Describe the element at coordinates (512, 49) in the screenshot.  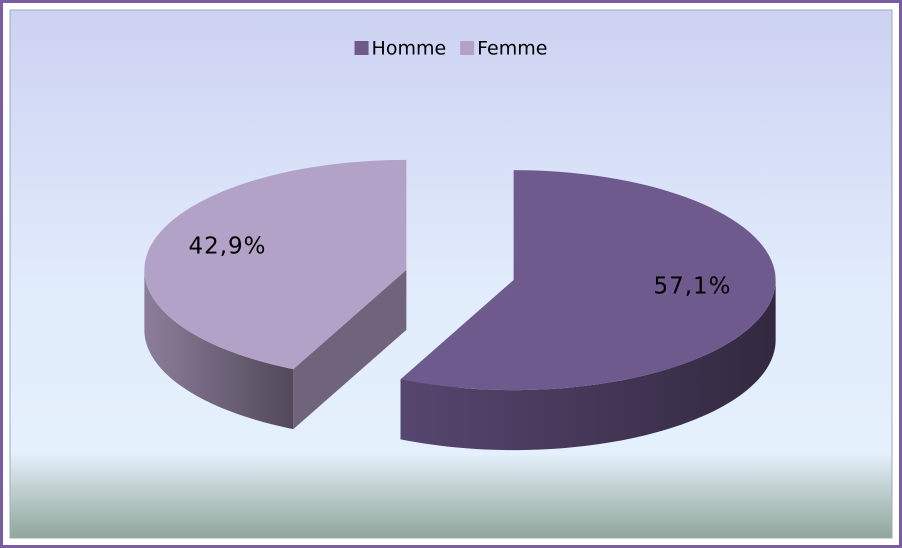
I see `legend-label: Femme` at that location.